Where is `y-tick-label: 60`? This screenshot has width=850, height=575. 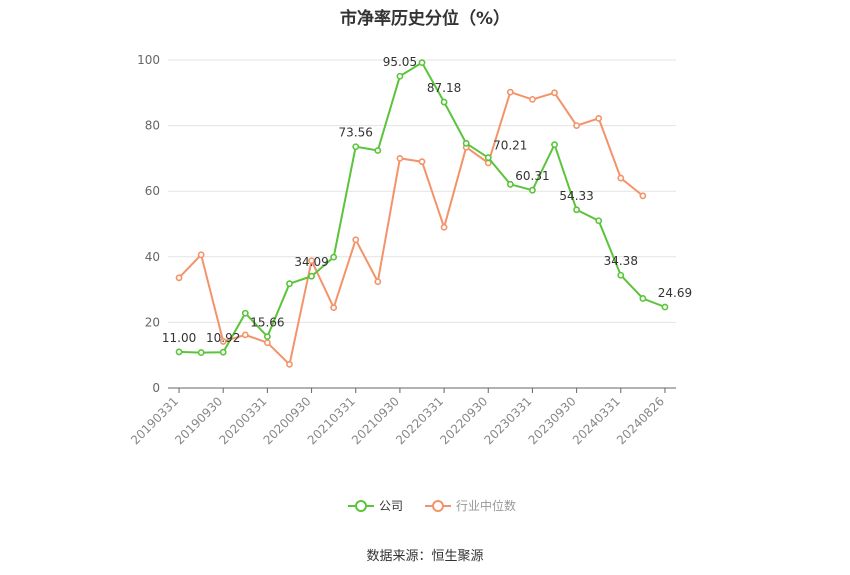
y-tick-label: 60 is located at coordinates (152, 191).